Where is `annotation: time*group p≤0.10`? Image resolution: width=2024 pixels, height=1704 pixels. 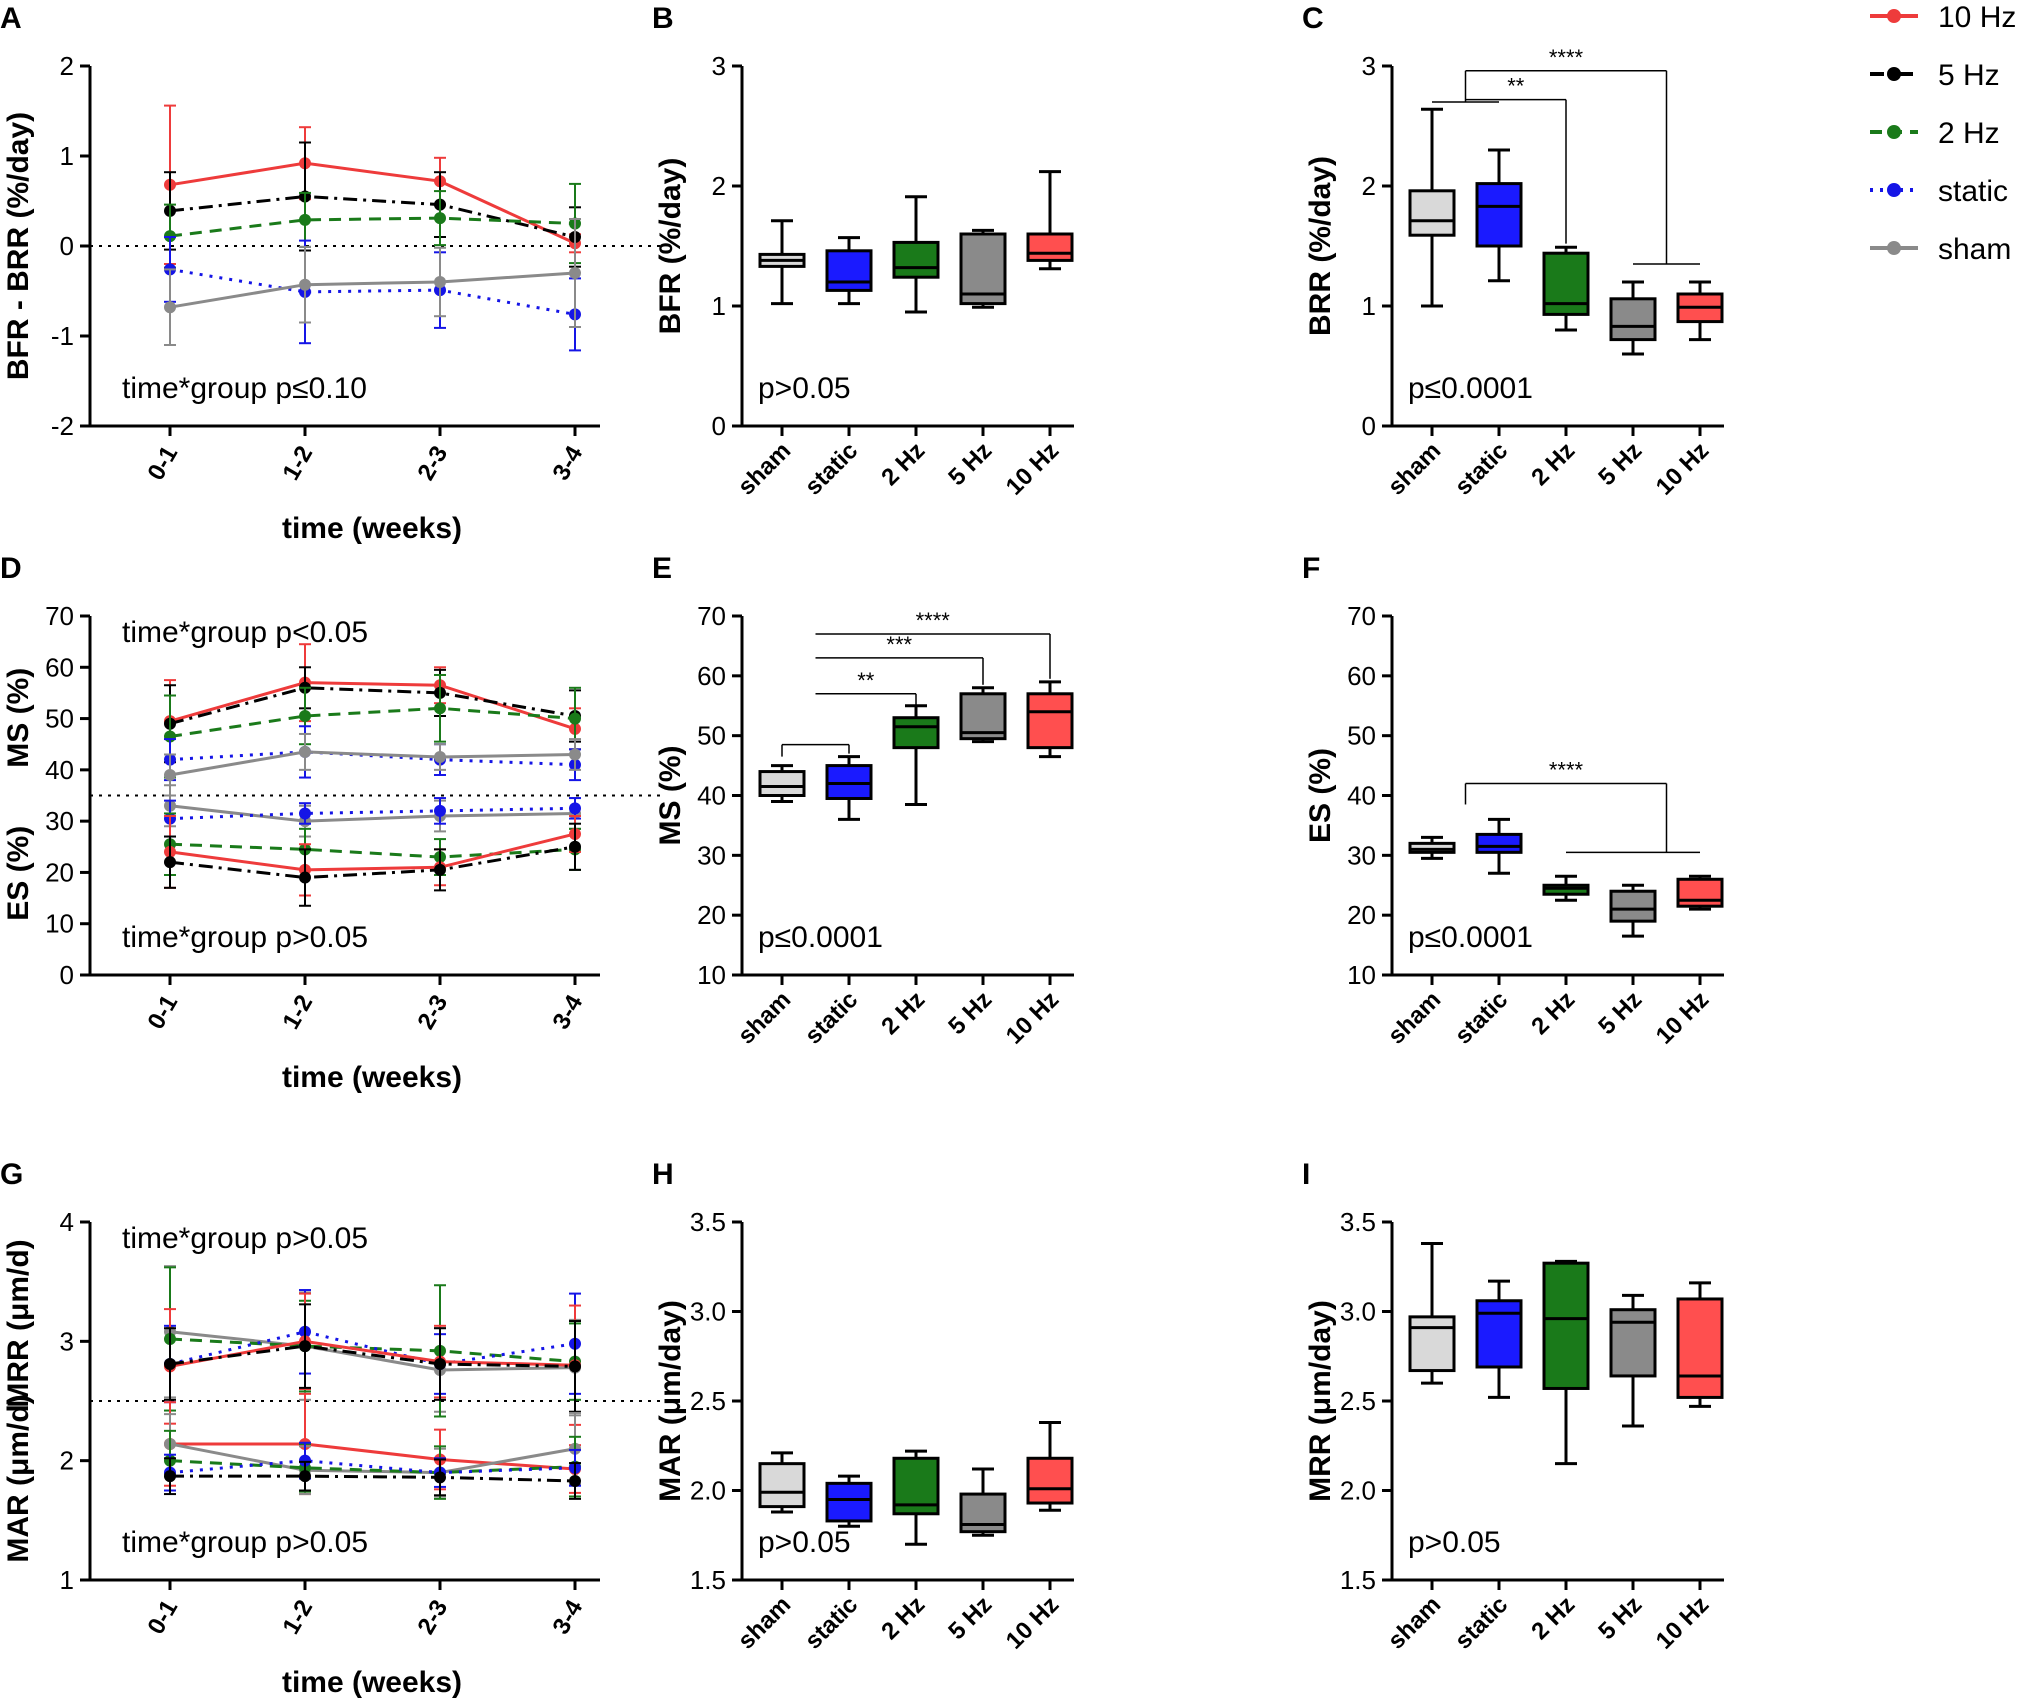
annotation: time*group p≤0.10 is located at coordinates (244, 388).